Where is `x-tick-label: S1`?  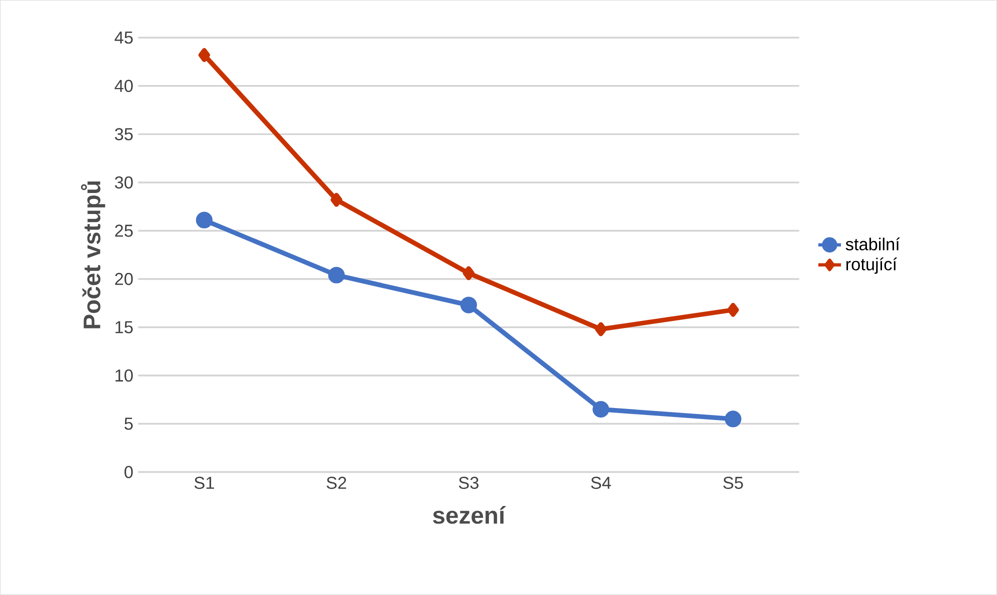 x-tick-label: S1 is located at coordinates (204, 482).